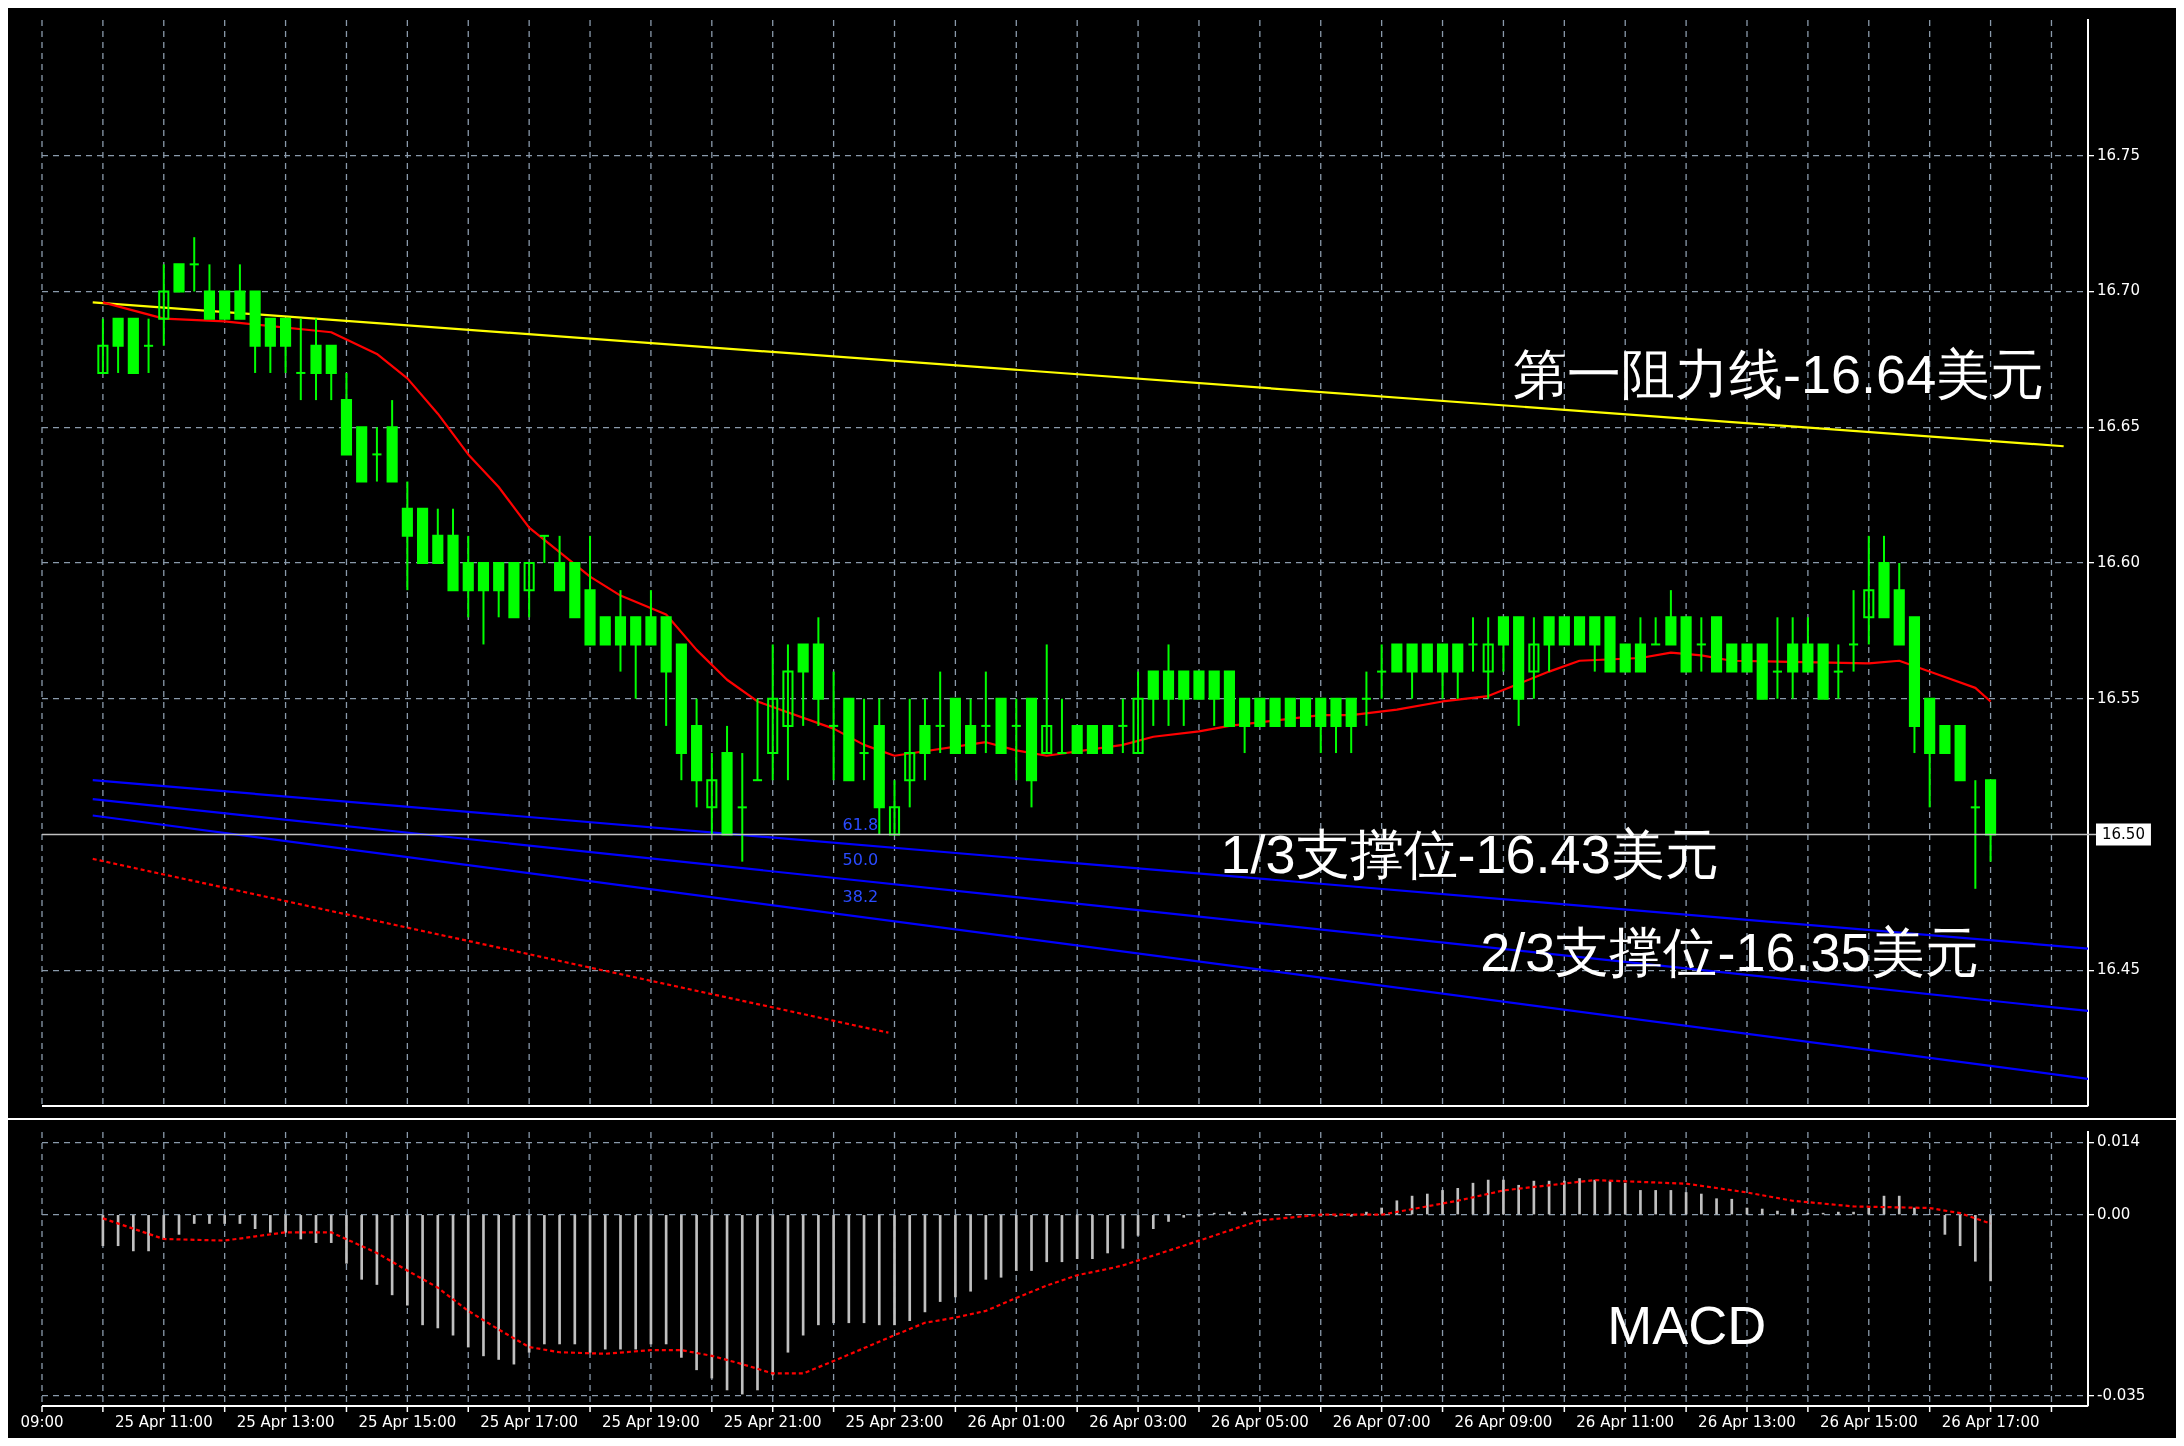  I want to click on ref-line-label: 16.50, so click(2123, 834).